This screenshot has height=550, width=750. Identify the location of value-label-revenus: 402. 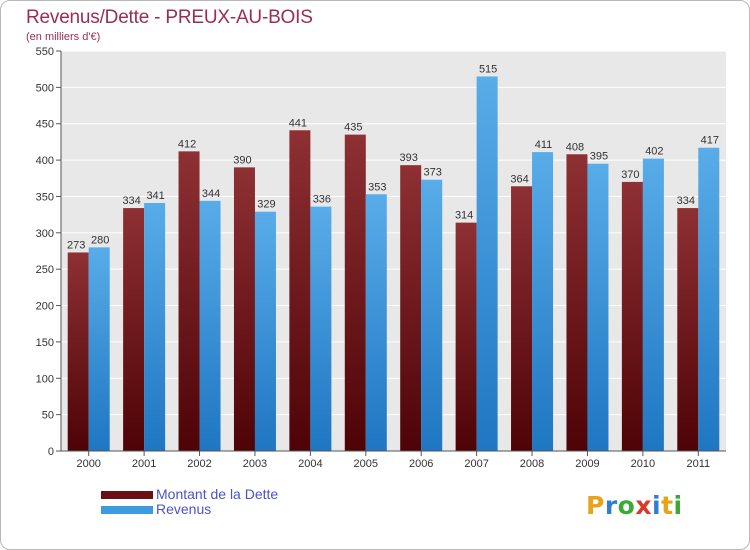
(654, 152).